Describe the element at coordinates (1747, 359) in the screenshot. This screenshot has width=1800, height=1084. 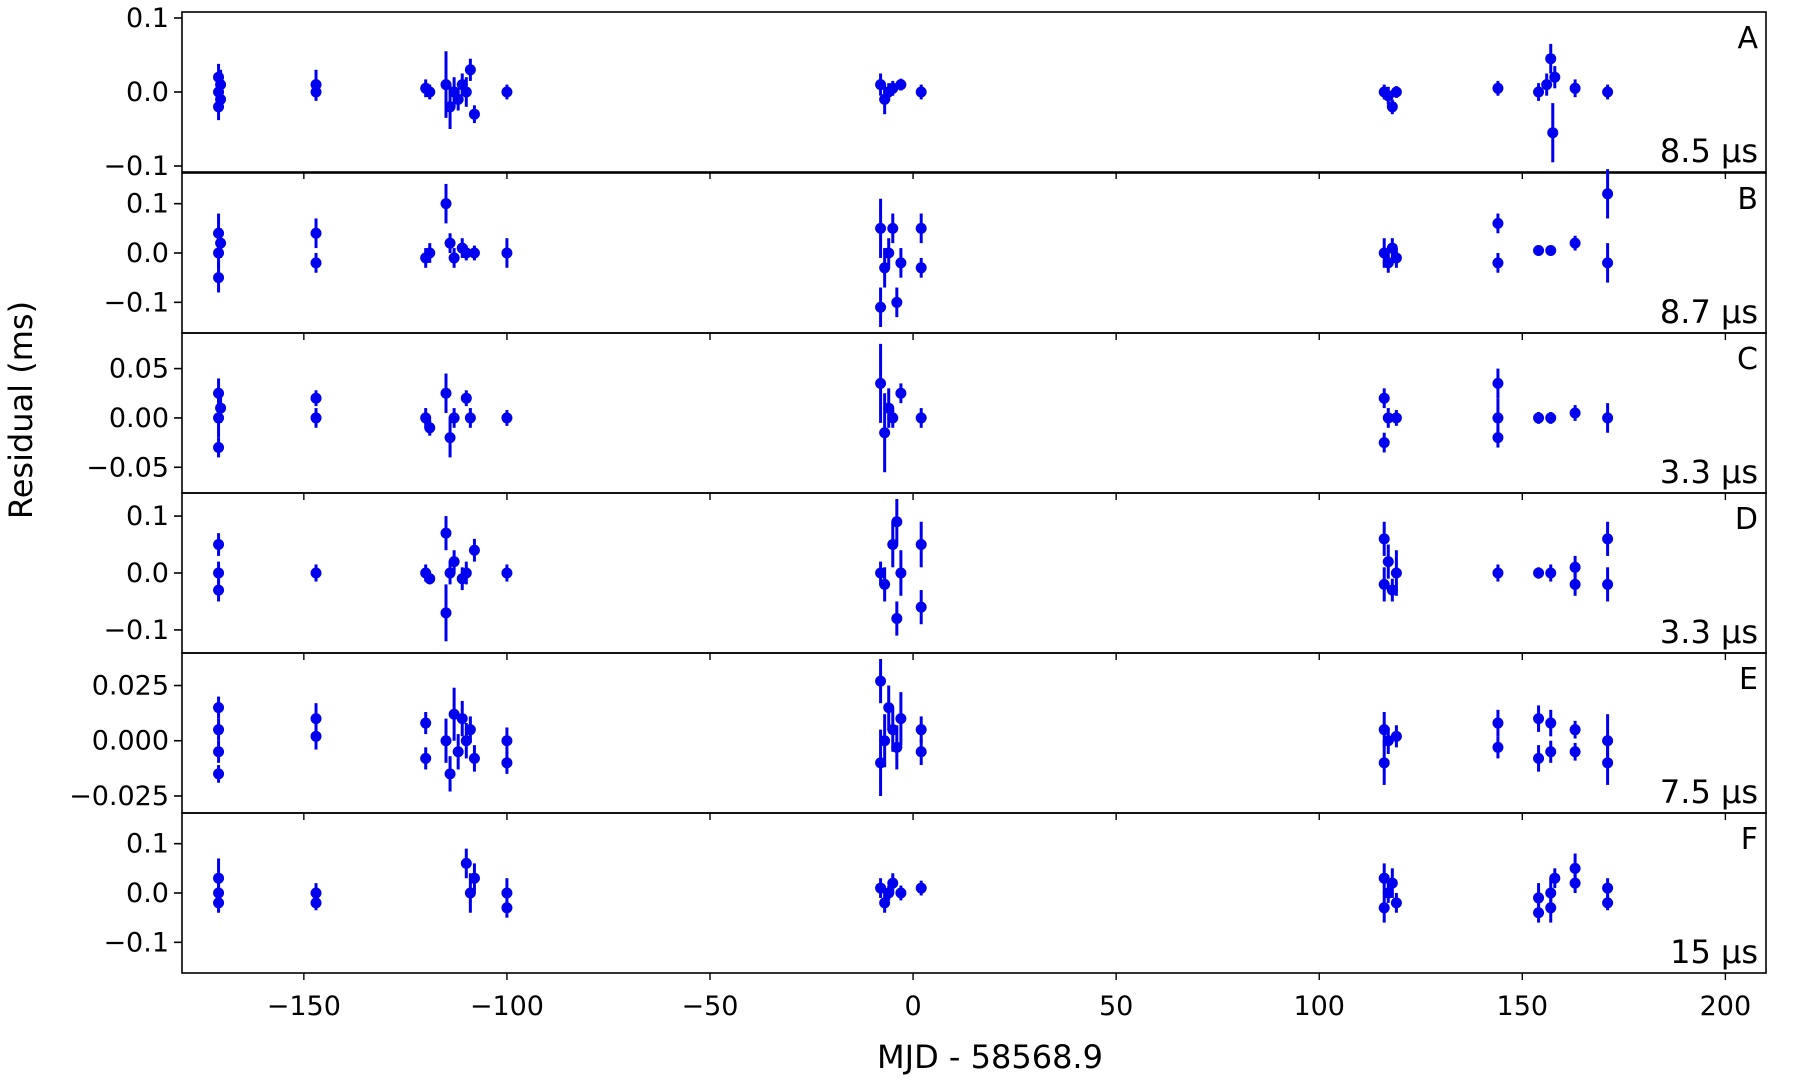
I see `panel-letter: C` at that location.